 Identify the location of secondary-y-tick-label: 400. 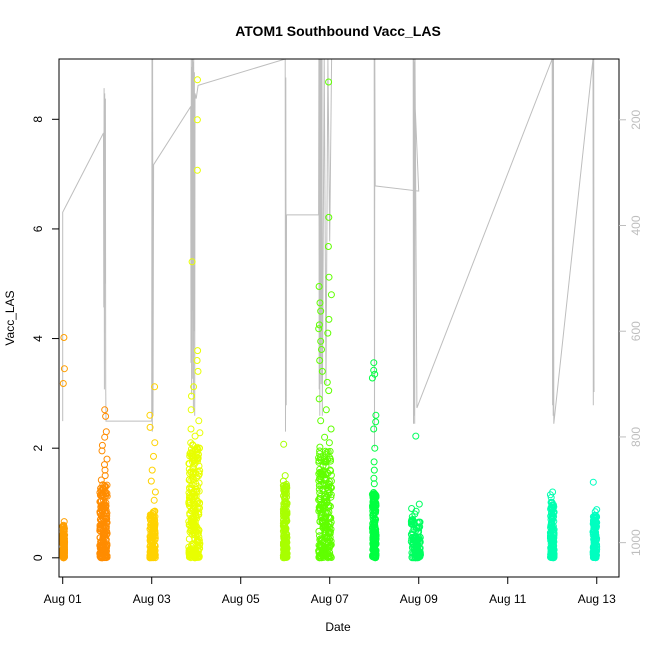
(636, 225).